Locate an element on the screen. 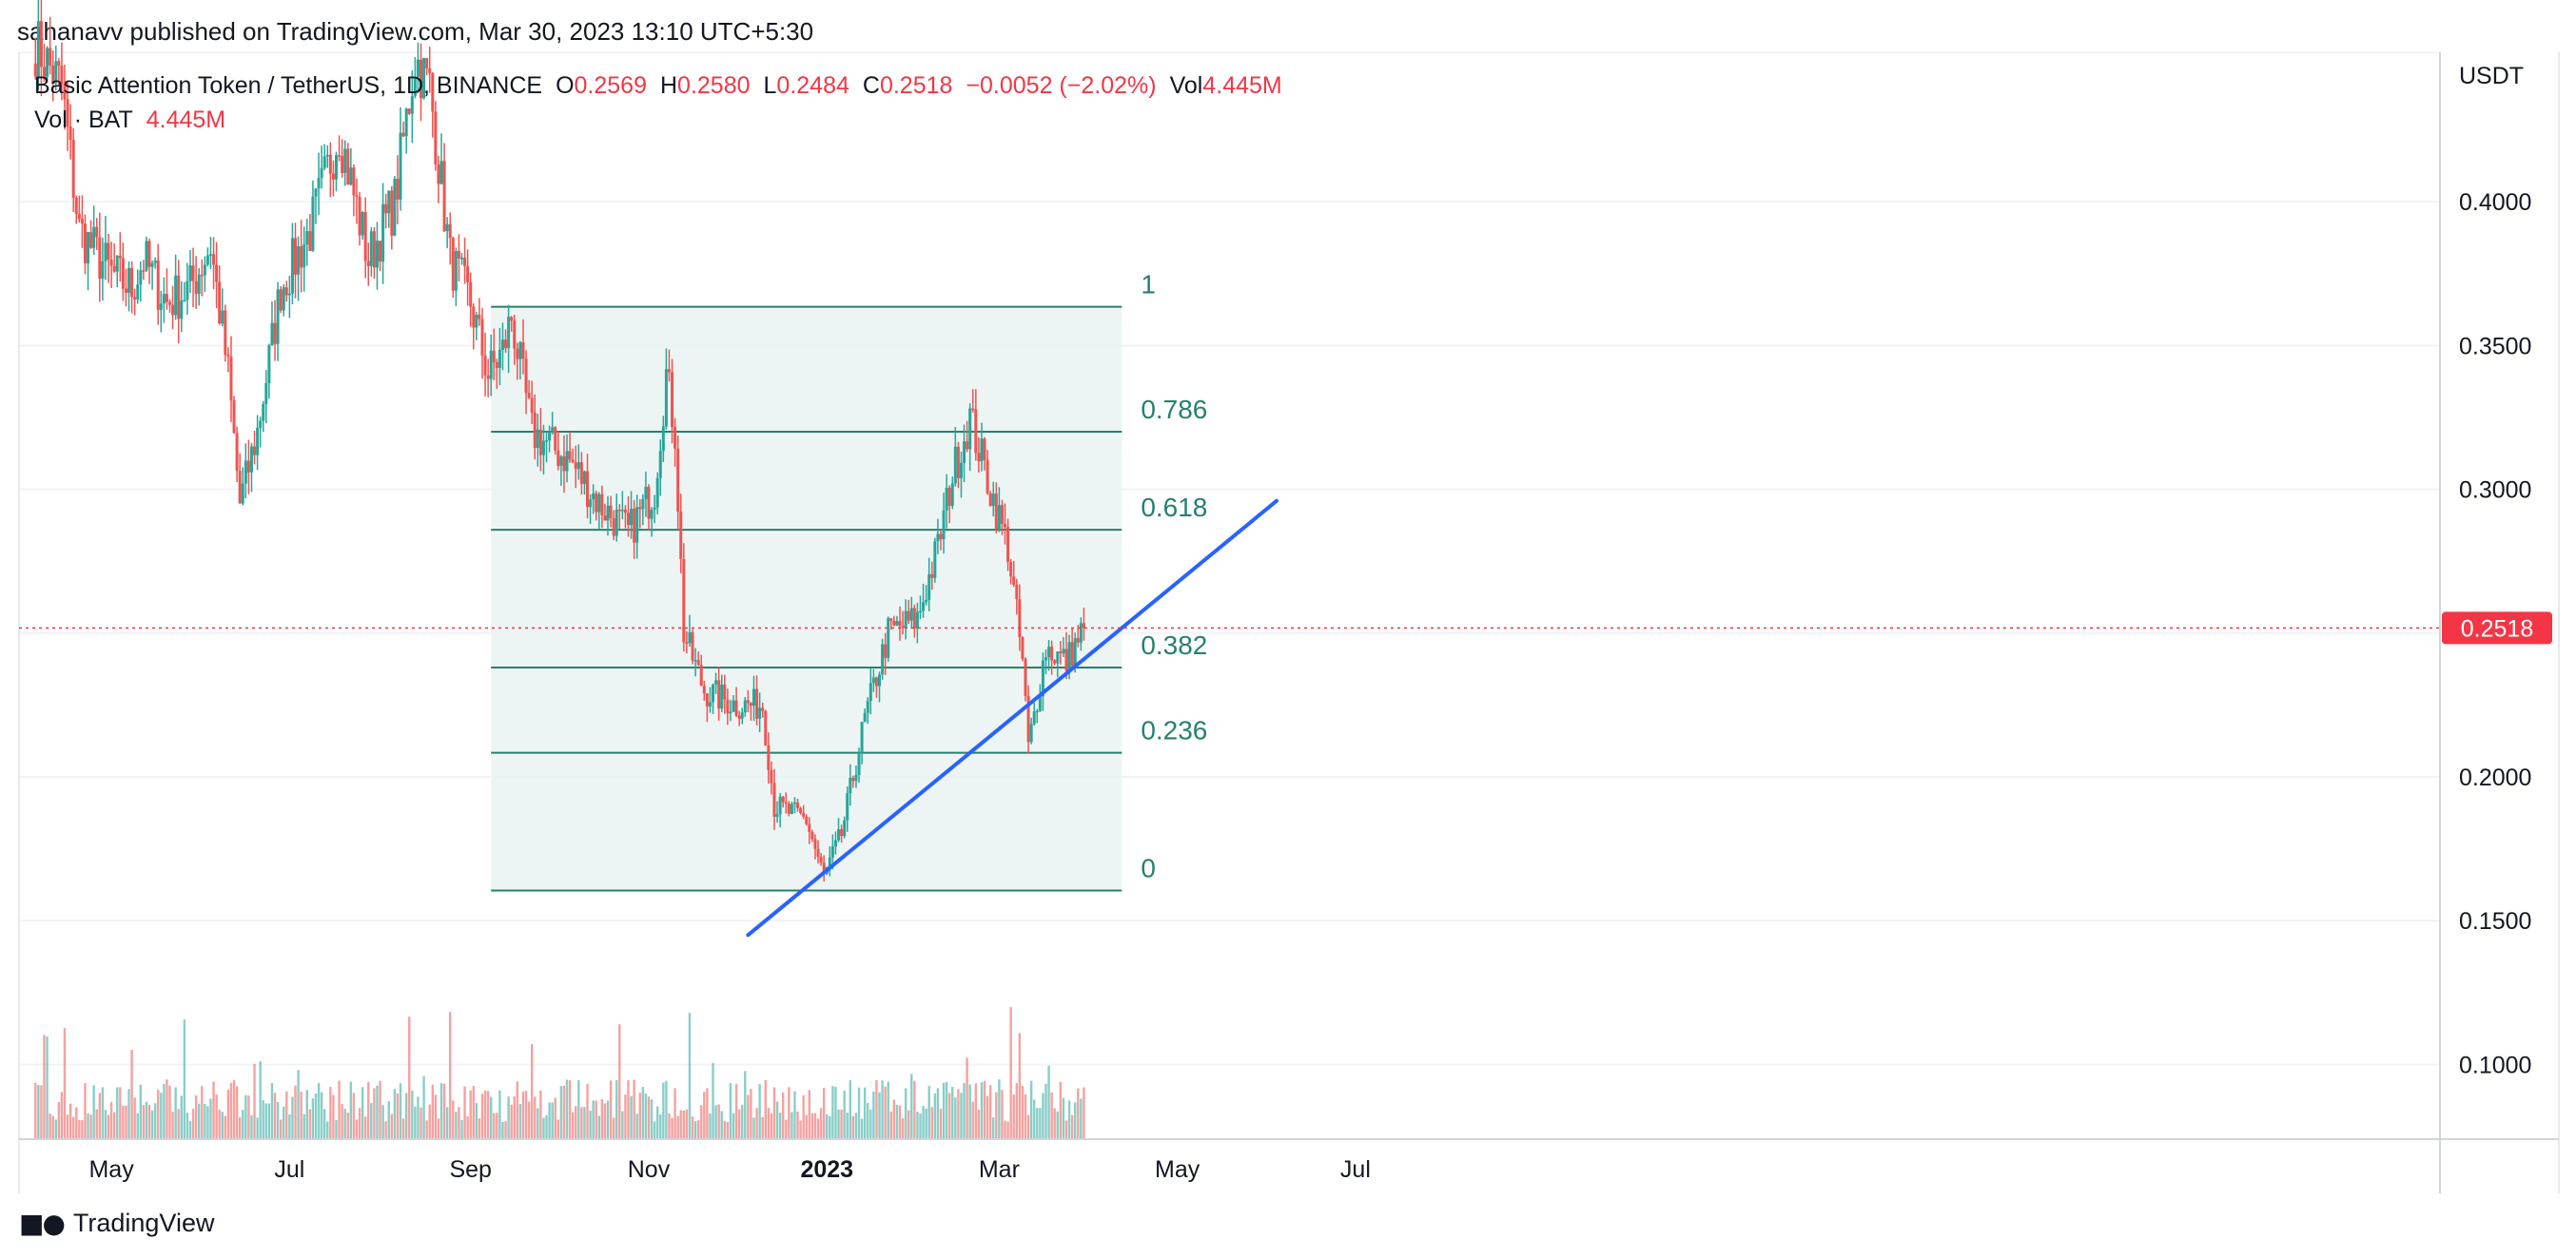 The height and width of the screenshot is (1259, 2576). last-price-tag is located at coordinates (2497, 628).